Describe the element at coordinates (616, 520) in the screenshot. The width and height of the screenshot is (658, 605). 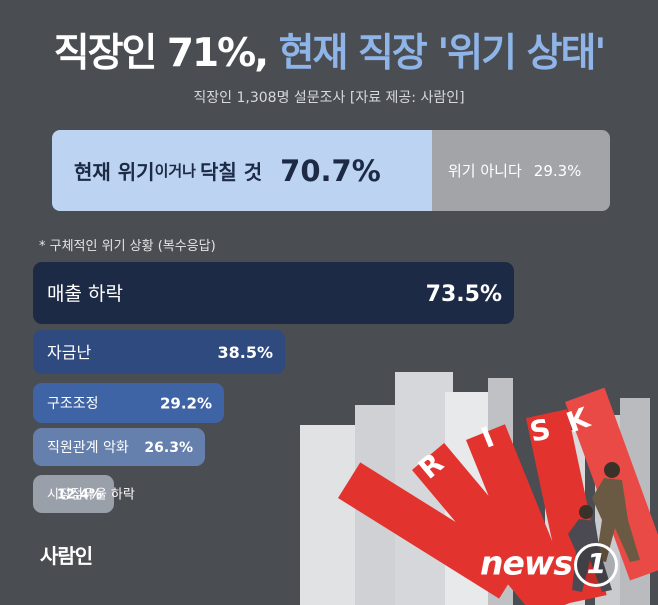
I see `person-body` at that location.